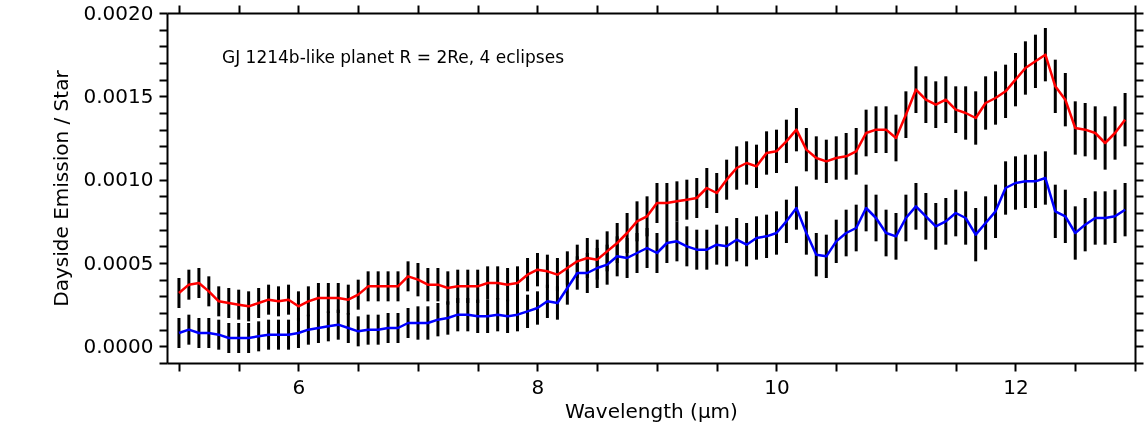 This screenshot has width=1146, height=428. Describe the element at coordinates (118, 345) in the screenshot. I see `y-tick-label: 0.0000` at that location.